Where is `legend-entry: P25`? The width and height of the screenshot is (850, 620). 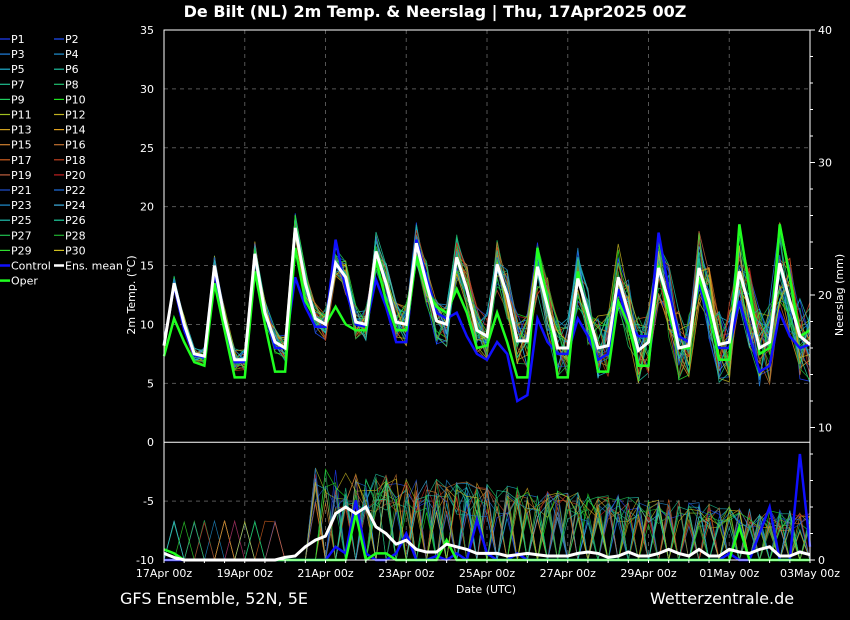
legend-entry: P25 is located at coordinates (16, 220).